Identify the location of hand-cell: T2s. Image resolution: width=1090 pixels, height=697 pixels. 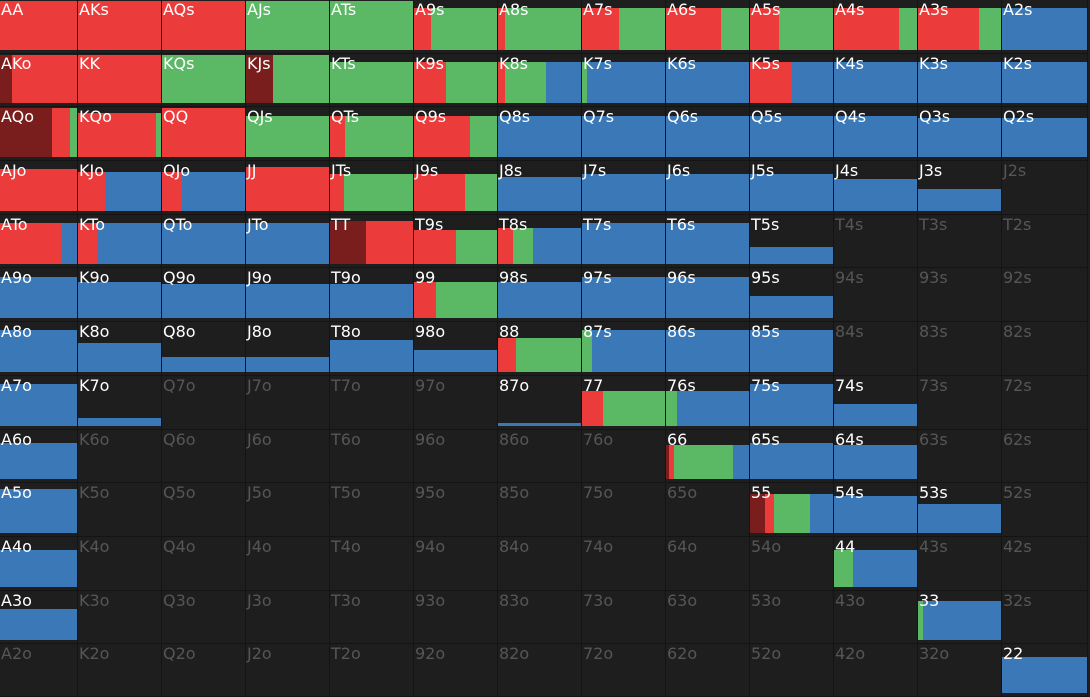
(1045, 241).